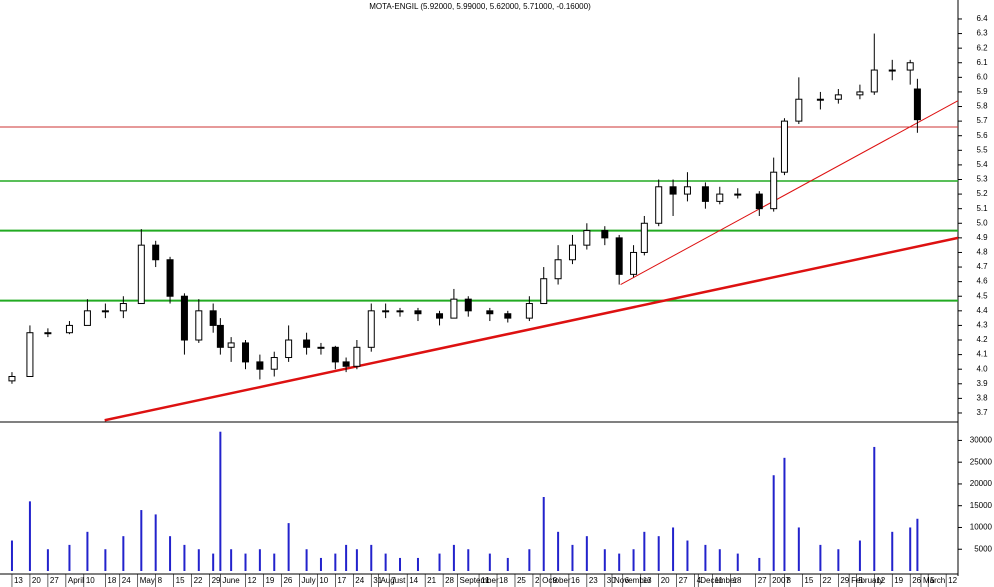 The height and width of the screenshot is (587, 994). Describe the element at coordinates (216, 580) in the screenshot. I see `x-tick-label: 29` at that location.